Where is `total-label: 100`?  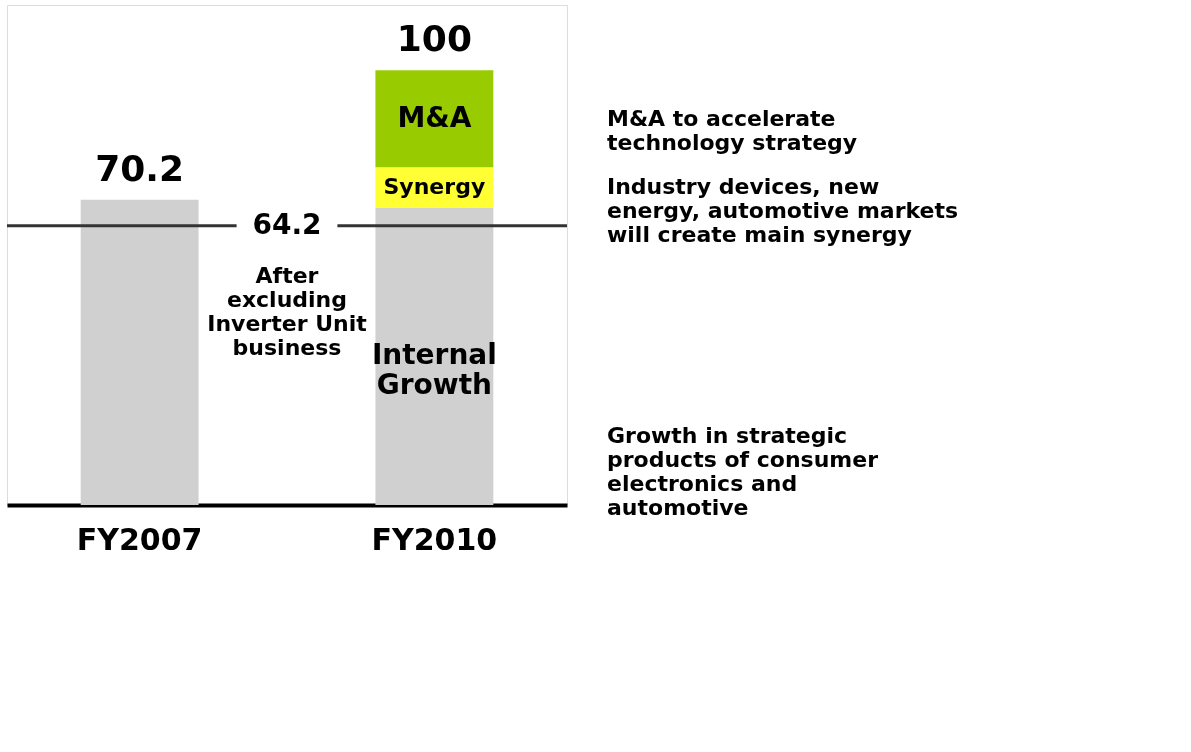
total-label: 100 is located at coordinates (434, 39).